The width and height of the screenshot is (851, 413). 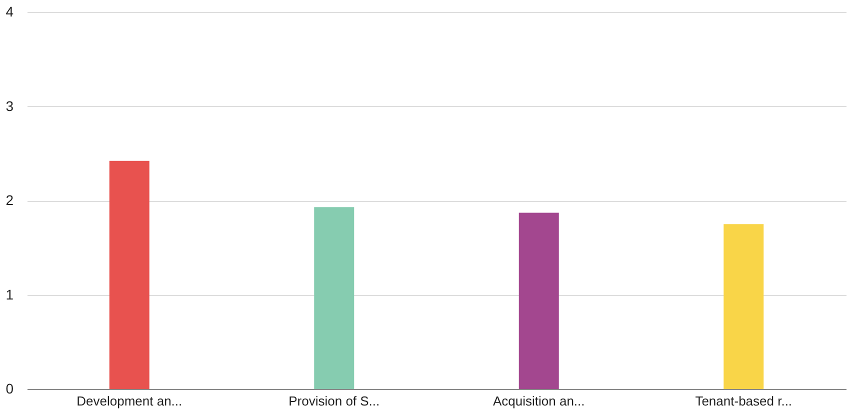 I want to click on y-tick-label: 3, so click(x=10, y=106).